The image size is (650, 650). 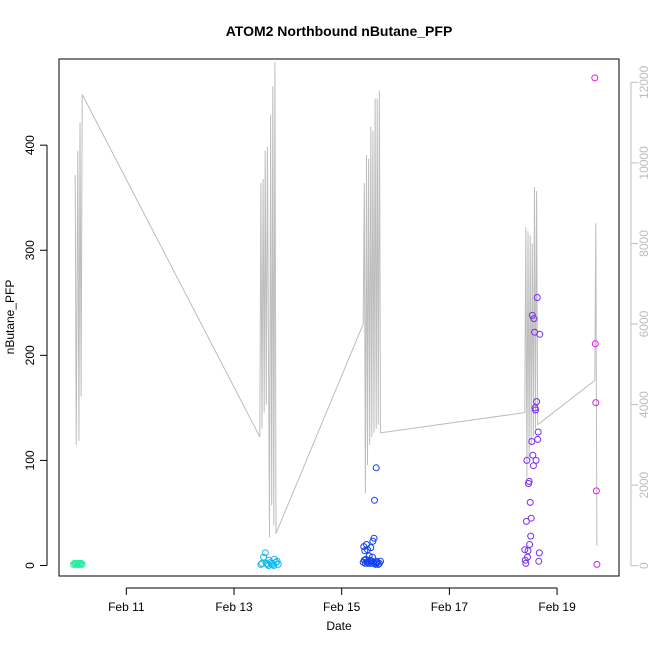 I want to click on y-axis-right: 0 2000 4000 6000 8000 10000 12000, so click(x=640, y=317).